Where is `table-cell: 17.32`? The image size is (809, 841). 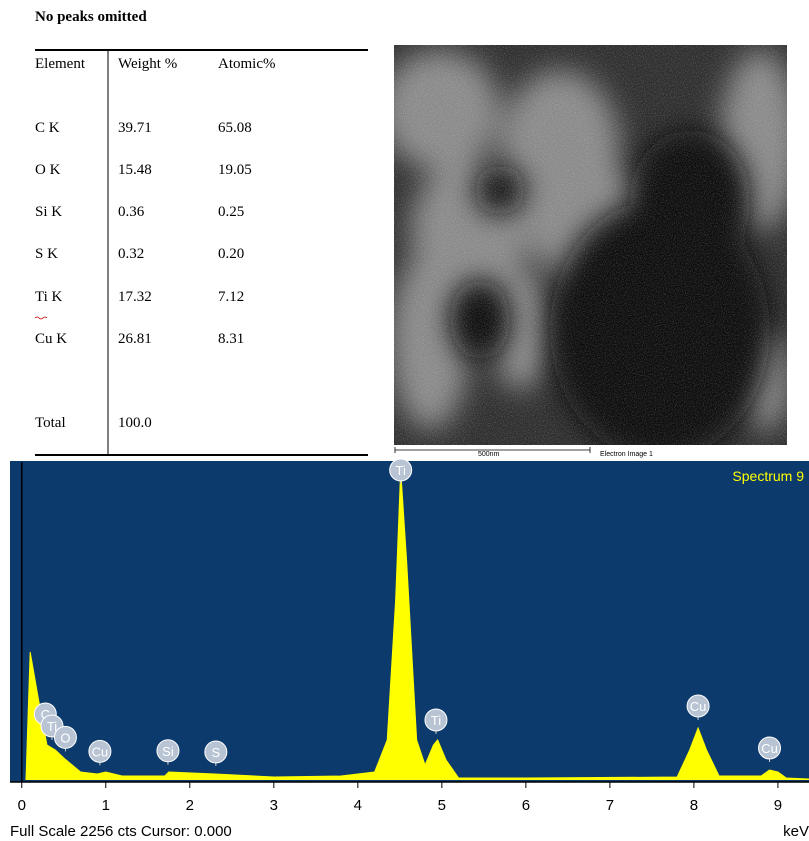
table-cell: 17.32 is located at coordinates (135, 297).